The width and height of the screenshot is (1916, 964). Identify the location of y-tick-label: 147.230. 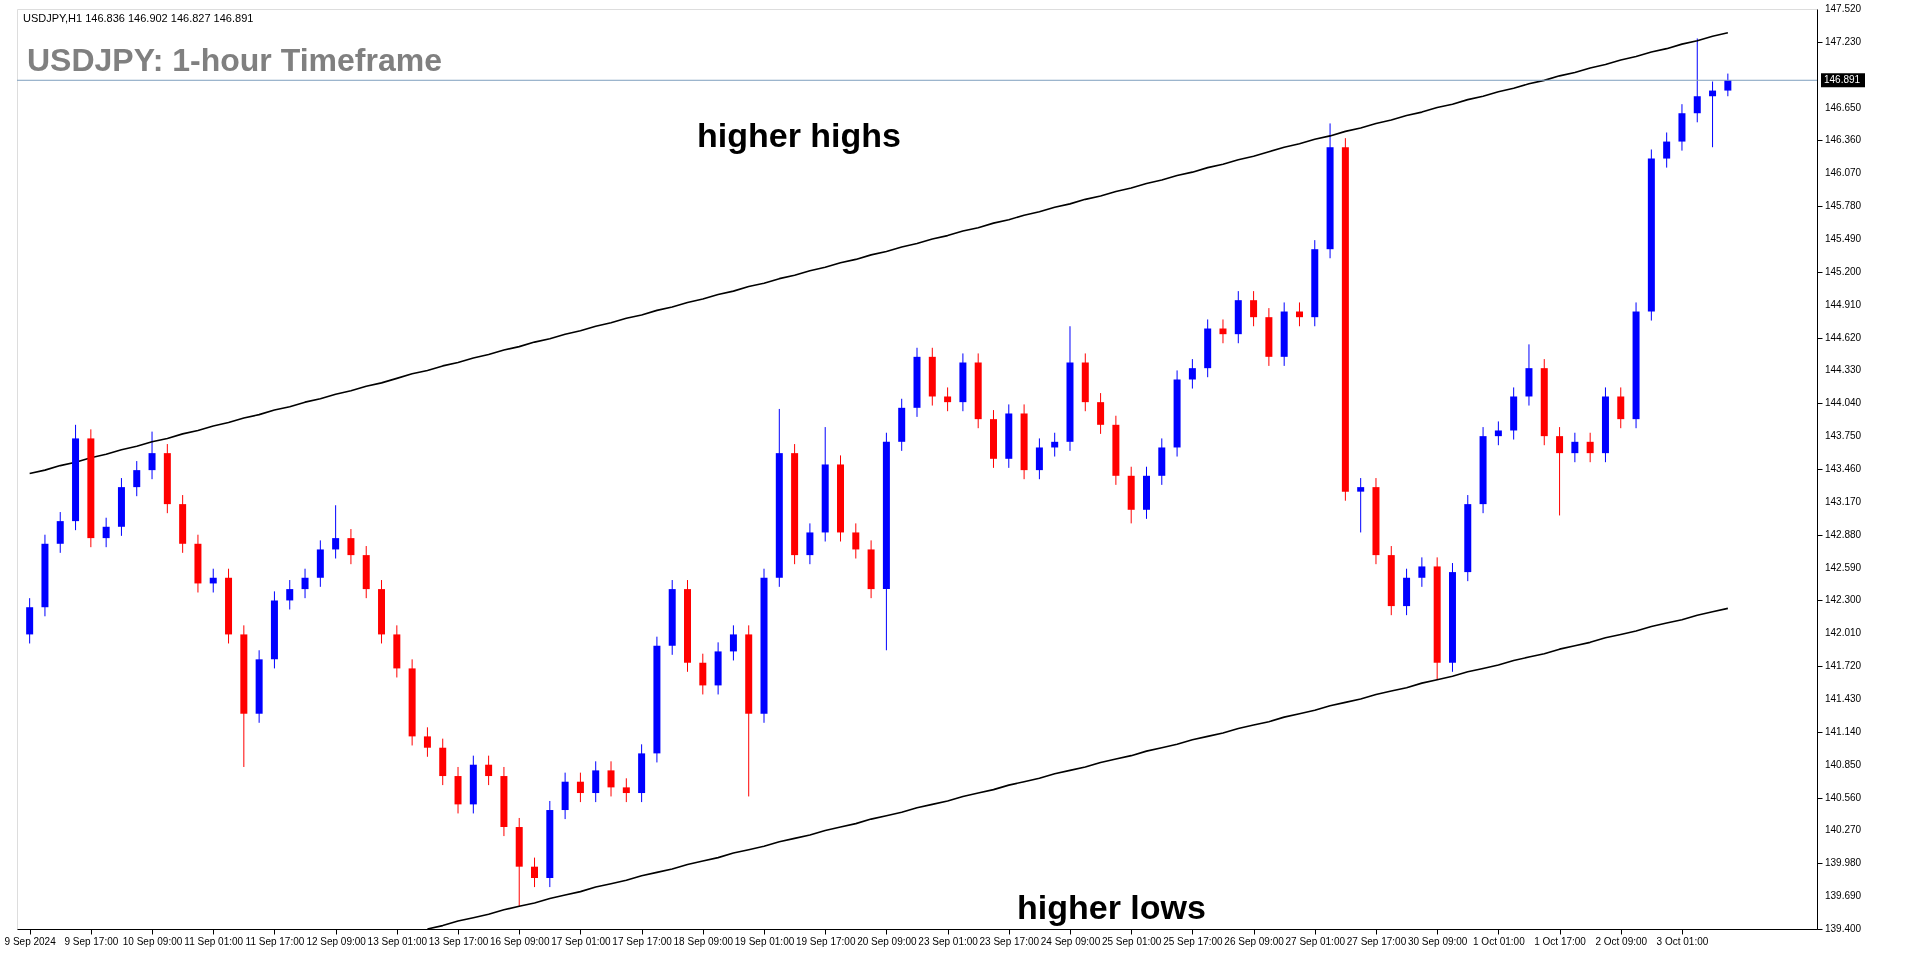
(1843, 41).